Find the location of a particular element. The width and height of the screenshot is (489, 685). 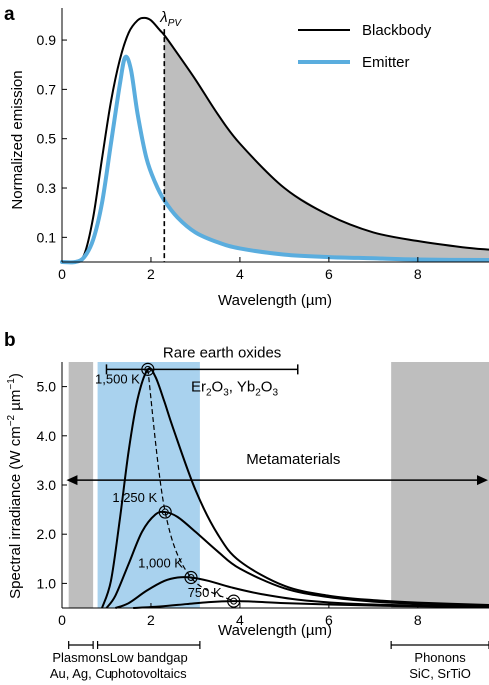

metamaterials-label: Metamaterials is located at coordinates (293, 459).